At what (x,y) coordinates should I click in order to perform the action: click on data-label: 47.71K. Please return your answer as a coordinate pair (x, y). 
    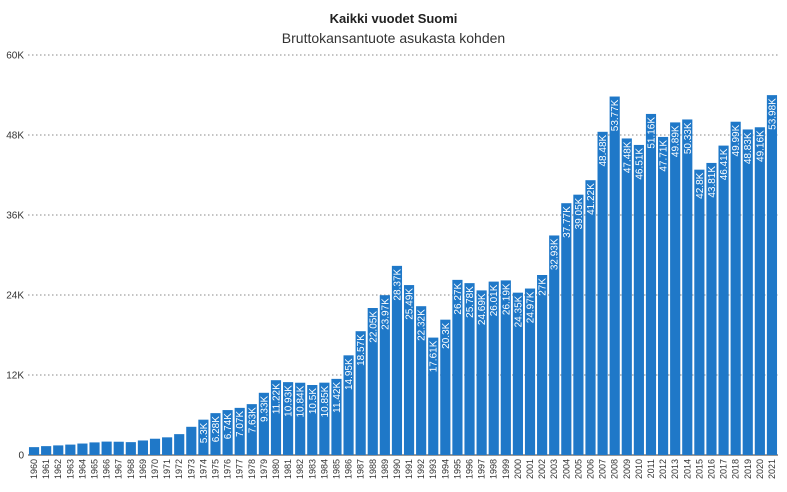
    Looking at the image, I should click on (664, 156).